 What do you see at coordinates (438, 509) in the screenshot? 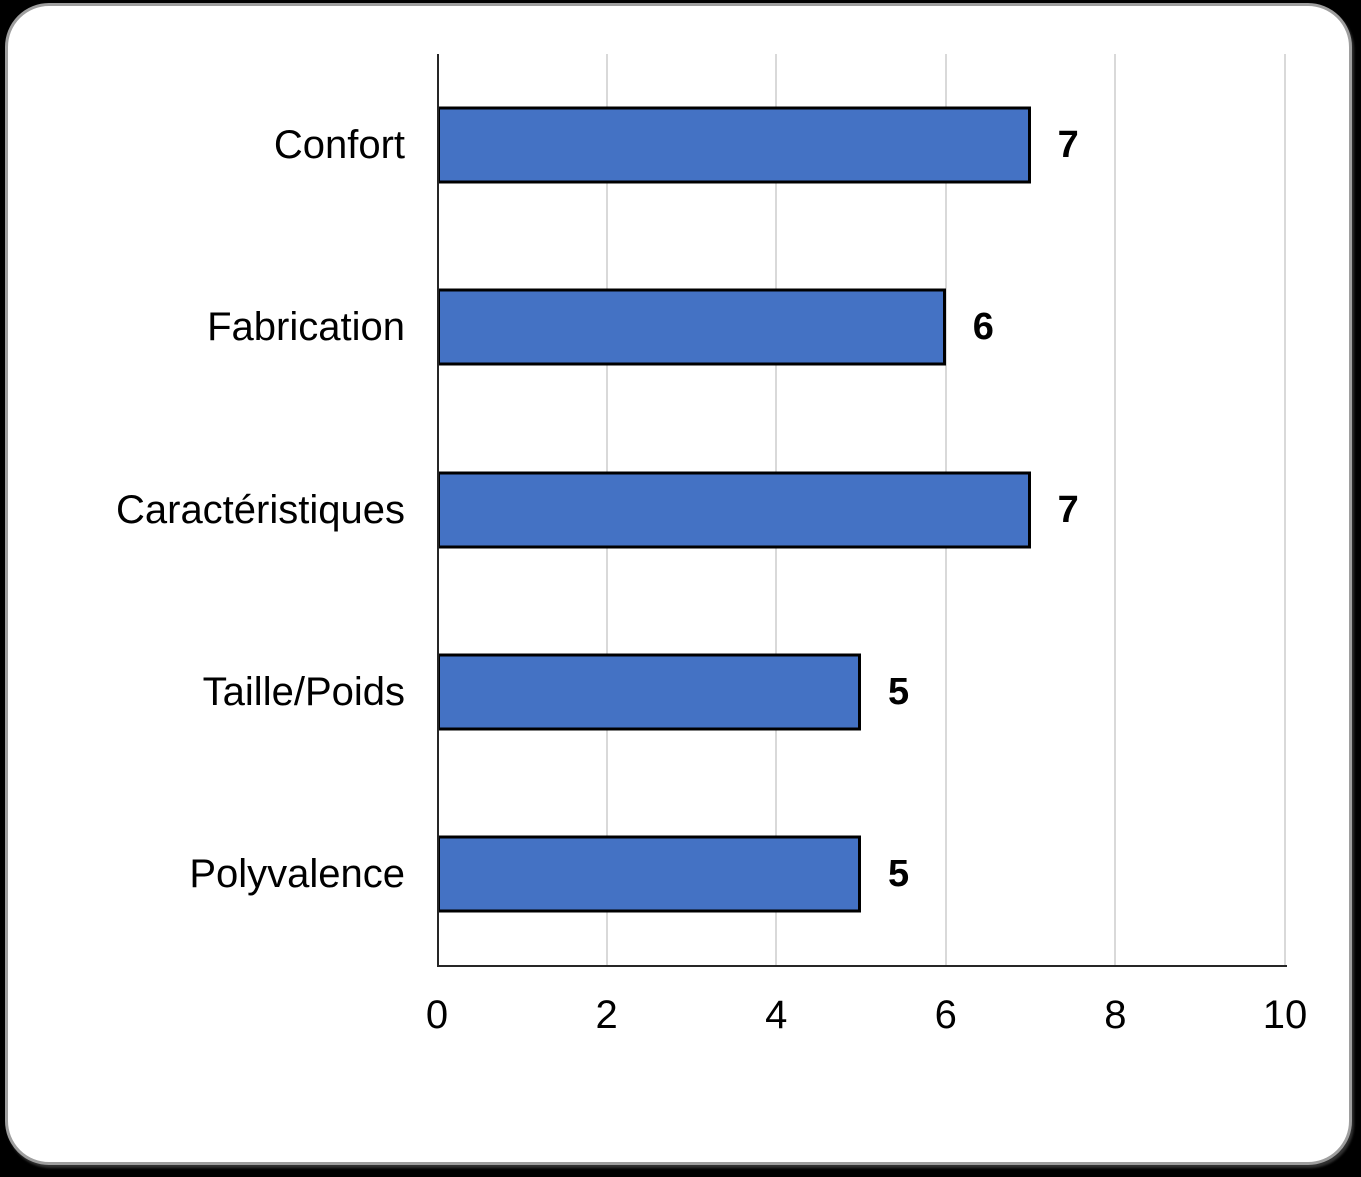
I see `y-axis-line` at bounding box center [438, 509].